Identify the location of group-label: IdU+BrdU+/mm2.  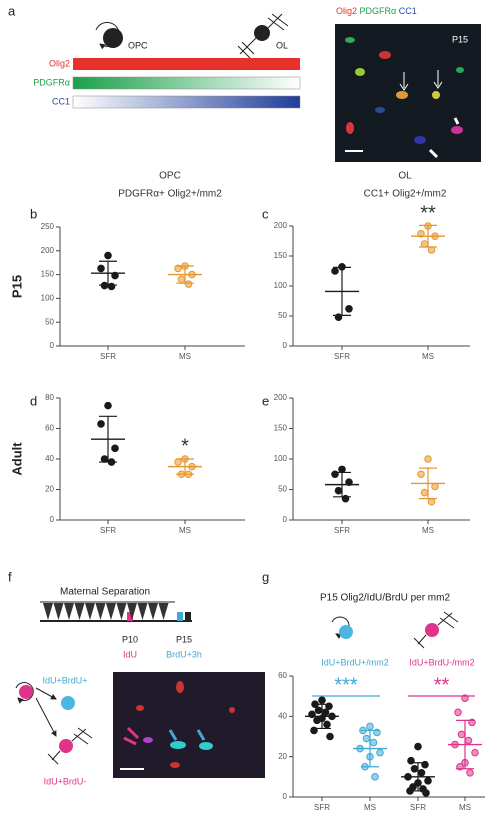
(355, 662).